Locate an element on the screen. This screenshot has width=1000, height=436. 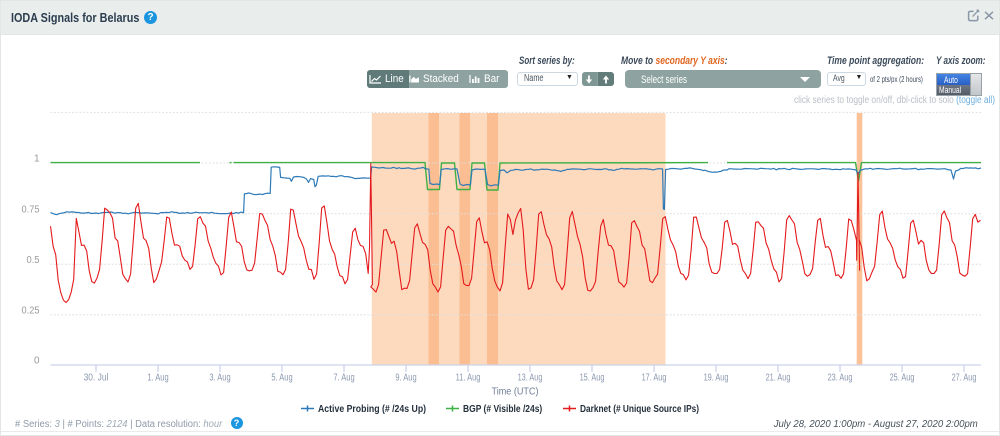
svg-text: 27. Aug is located at coordinates (964, 378).